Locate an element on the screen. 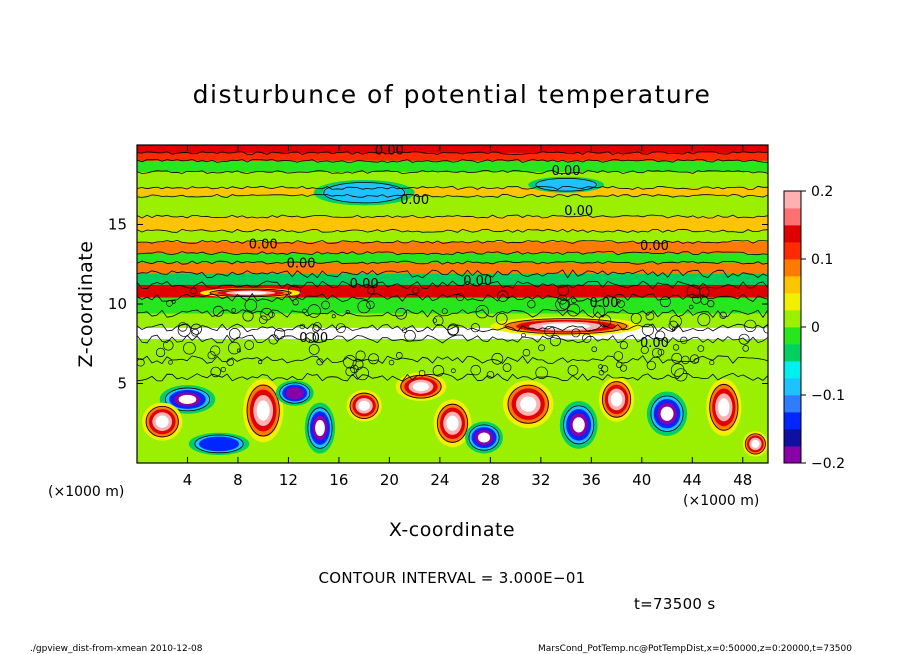 The height and width of the screenshot is (654, 904). colorbar is located at coordinates (792, 327).